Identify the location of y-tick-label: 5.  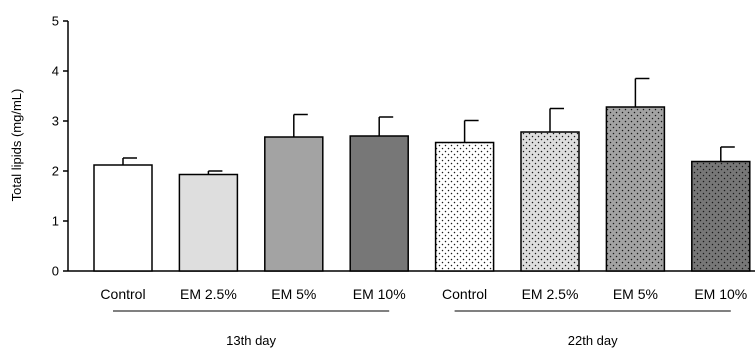
(55, 21).